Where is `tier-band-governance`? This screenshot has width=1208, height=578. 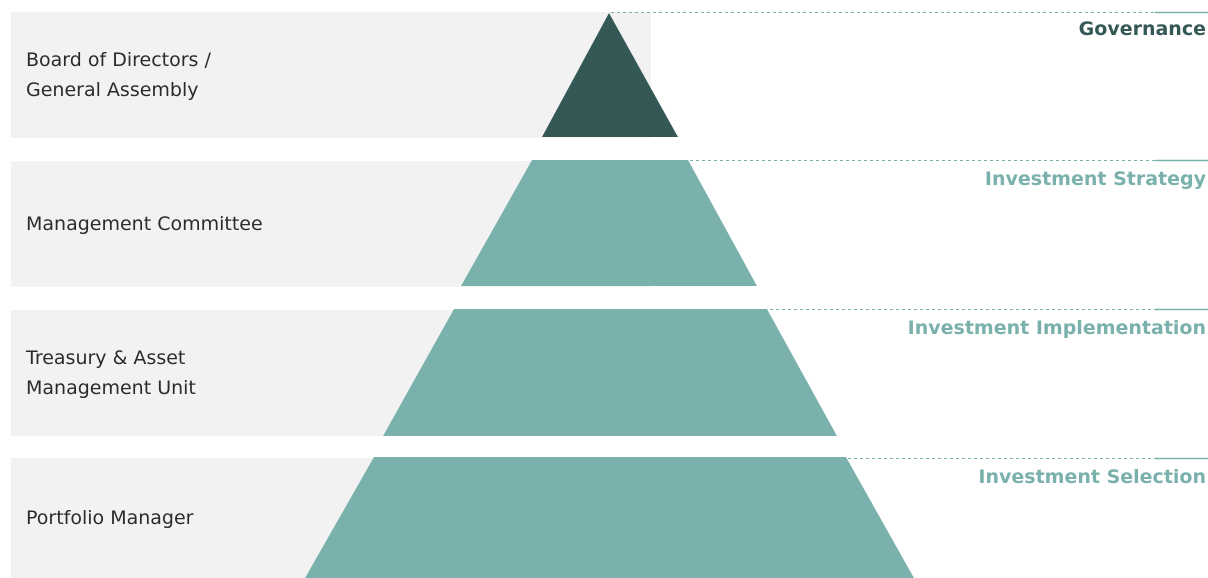
tier-band-governance is located at coordinates (331, 75).